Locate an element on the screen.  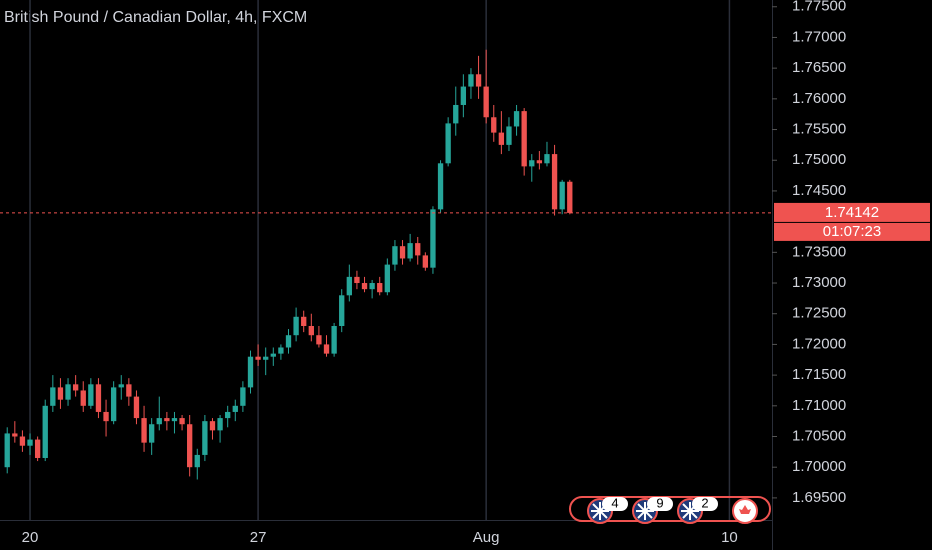
event-badge: 4 is located at coordinates (607, 509).